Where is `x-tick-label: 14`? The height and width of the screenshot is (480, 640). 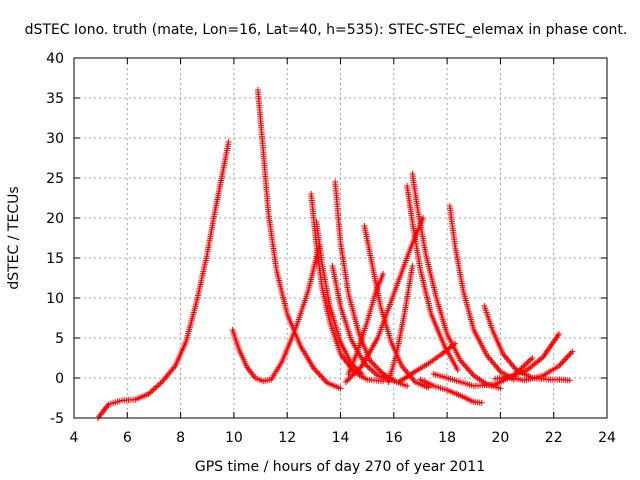 x-tick-label: 14 is located at coordinates (341, 438).